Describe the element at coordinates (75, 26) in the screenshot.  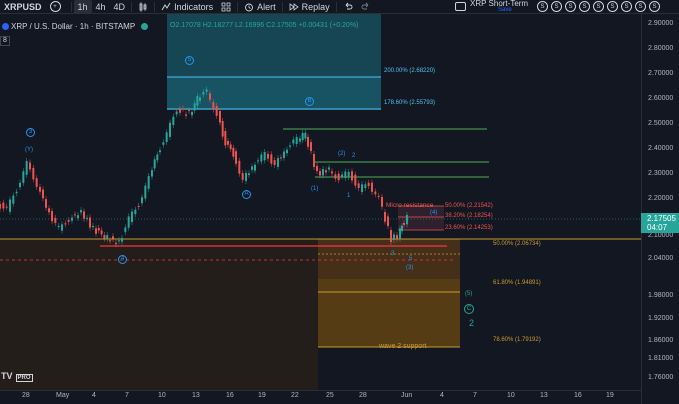
I see `chart-legend: XRP / U.S. Dollar · 1h · BITSTAMP` at that location.